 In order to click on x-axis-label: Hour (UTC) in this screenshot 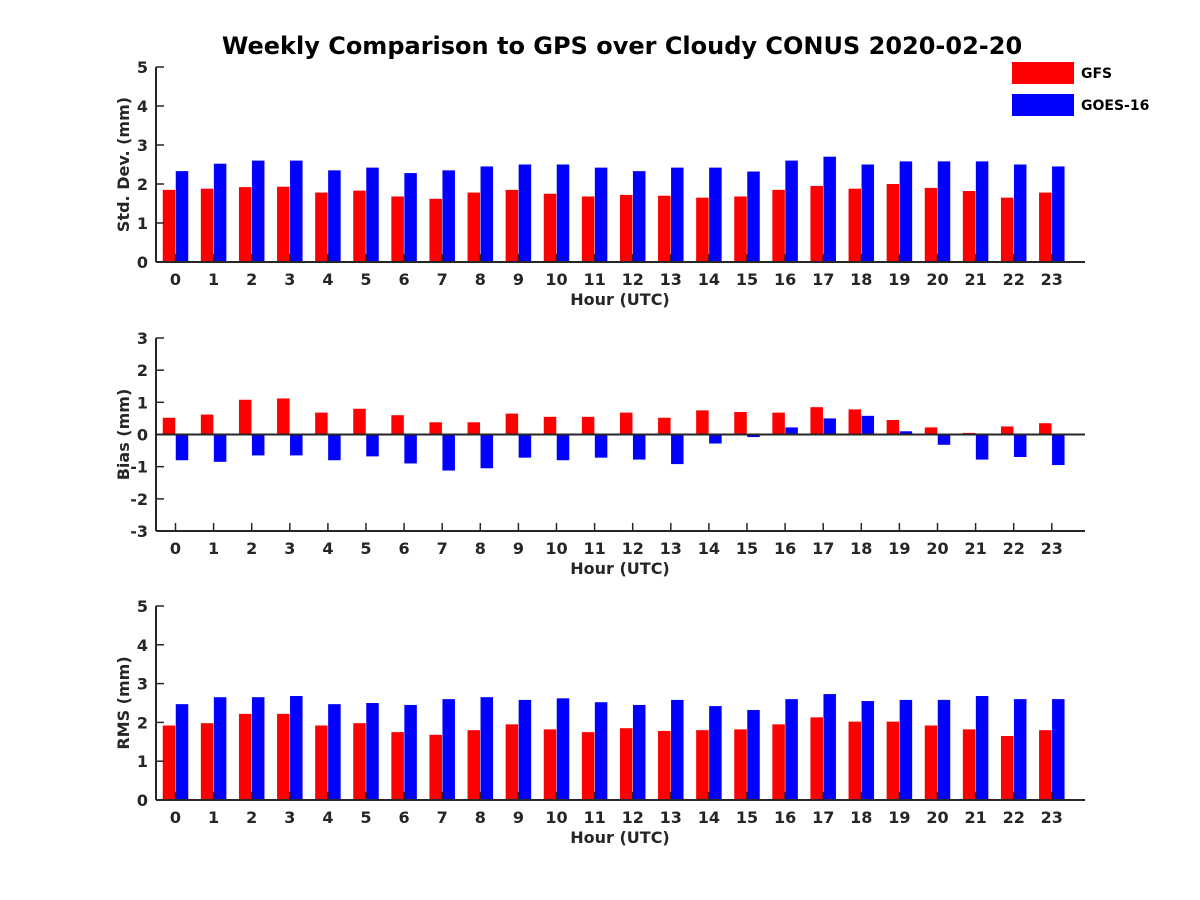, I will do `click(620, 837)`.